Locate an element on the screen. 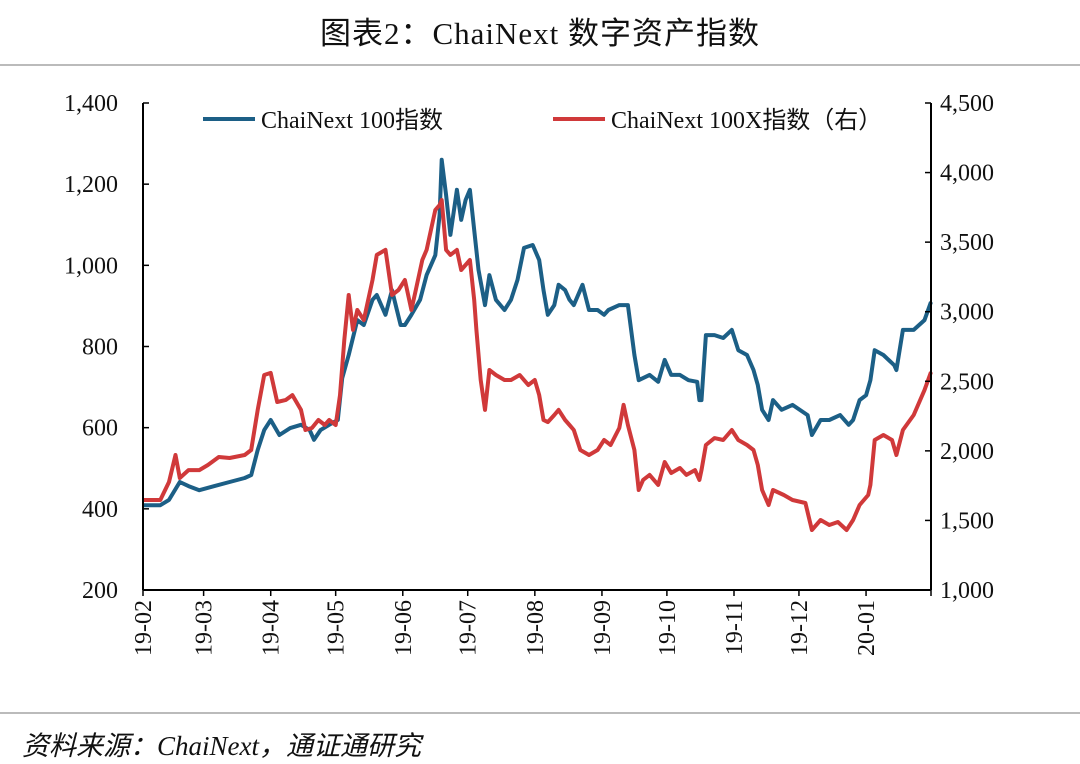 The height and width of the screenshot is (764, 1080). legend-label-chainext-100: ChaiNext 100指数 is located at coordinates (352, 120).